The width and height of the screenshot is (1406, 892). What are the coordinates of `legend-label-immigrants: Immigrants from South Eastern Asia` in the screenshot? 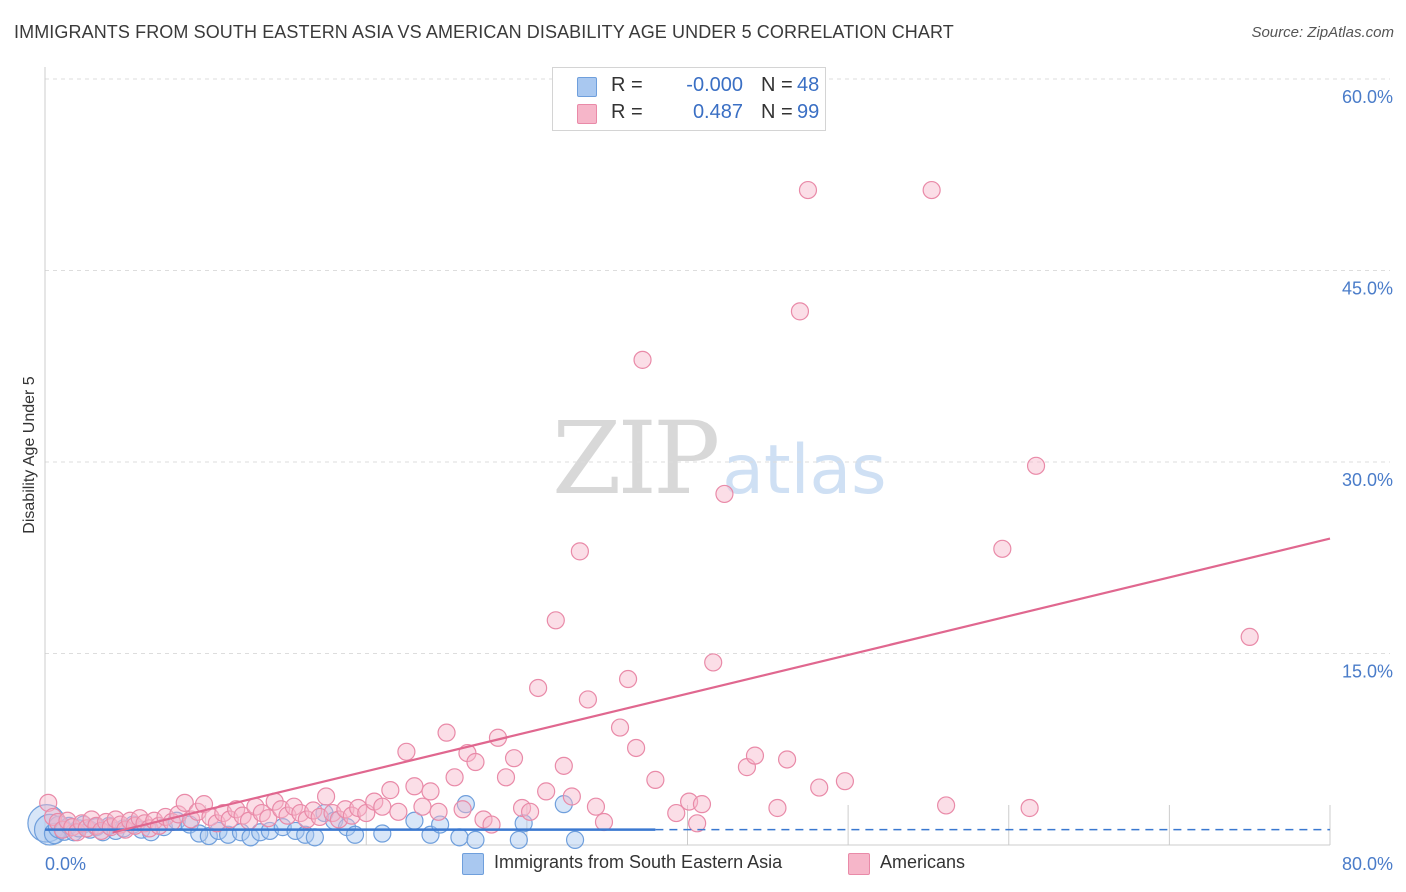 It's located at (638, 862).